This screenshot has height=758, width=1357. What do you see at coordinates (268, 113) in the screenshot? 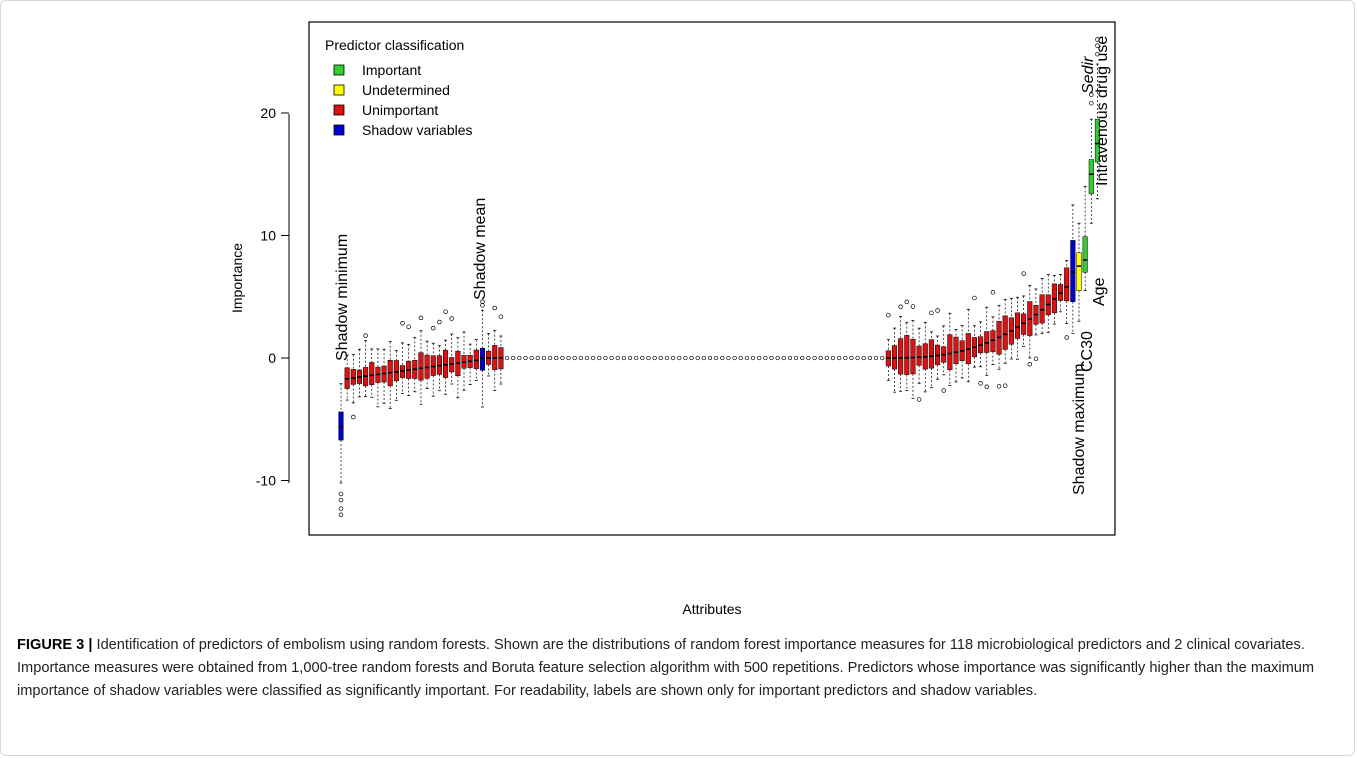
I see `y-tick-label: 20` at bounding box center [268, 113].